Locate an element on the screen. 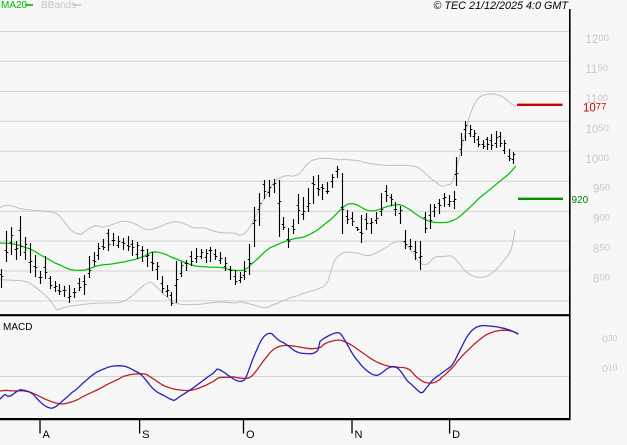 This screenshot has height=445, width=627. svg-text: A is located at coordinates (47, 434).